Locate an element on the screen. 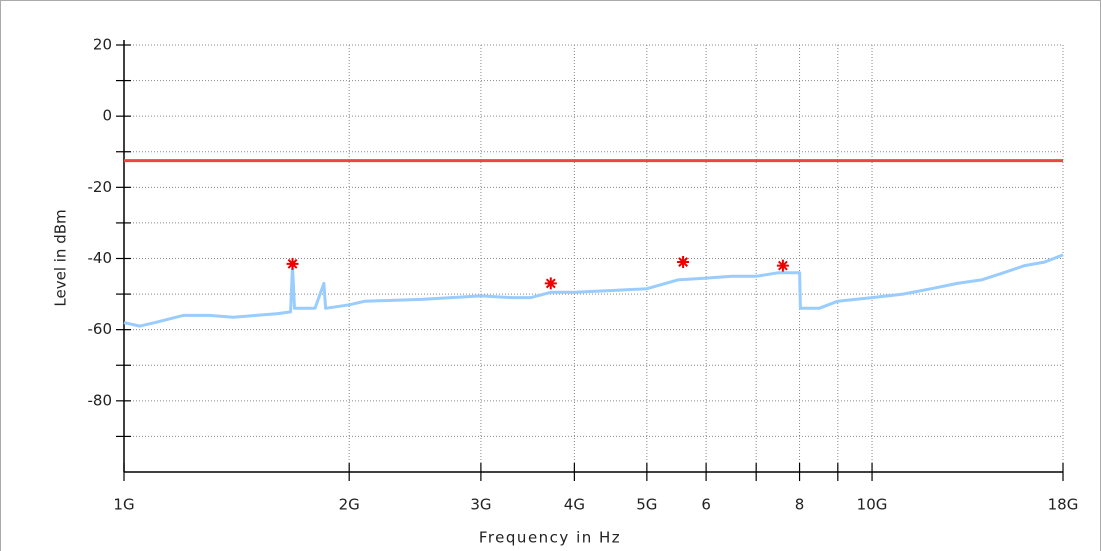  y-tick-label: -20 is located at coordinates (100, 187).